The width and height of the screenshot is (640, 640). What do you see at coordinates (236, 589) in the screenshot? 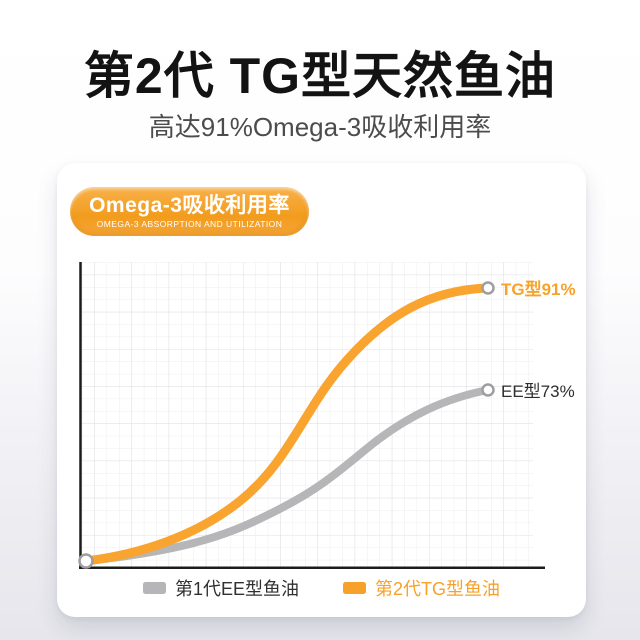
I see `legend-label-ee: 第1代EE型鱼油` at bounding box center [236, 589].